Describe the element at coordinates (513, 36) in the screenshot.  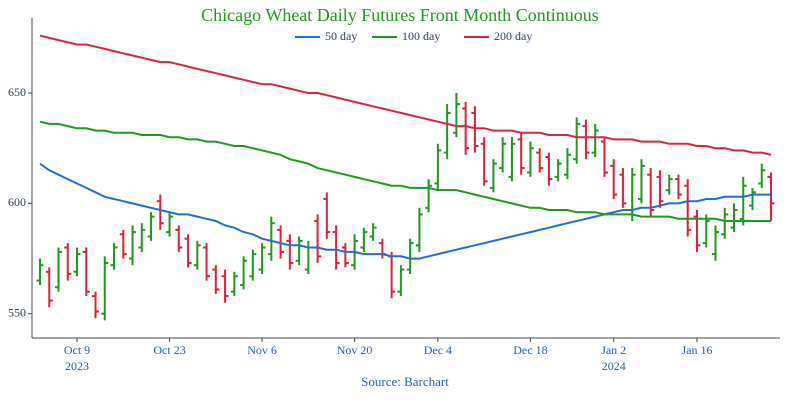
I see `legend-label: 200 day` at that location.